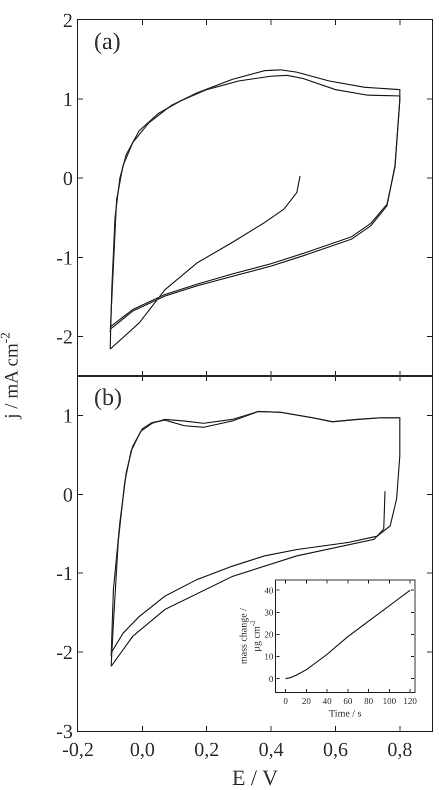  I want to click on y-tick-label: 40, so click(269, 590).